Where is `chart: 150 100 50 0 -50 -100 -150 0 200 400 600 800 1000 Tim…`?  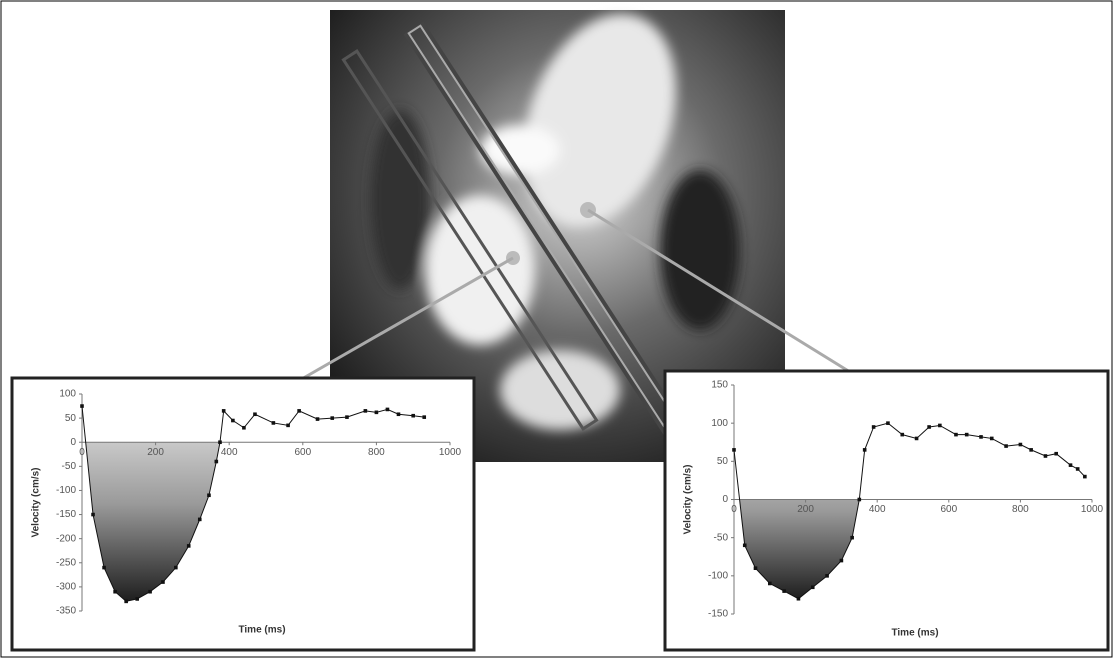 chart: 150 100 50 0 -50 -100 -150 0 200 400 600 800 1000 Tim… is located at coordinates (893, 509).